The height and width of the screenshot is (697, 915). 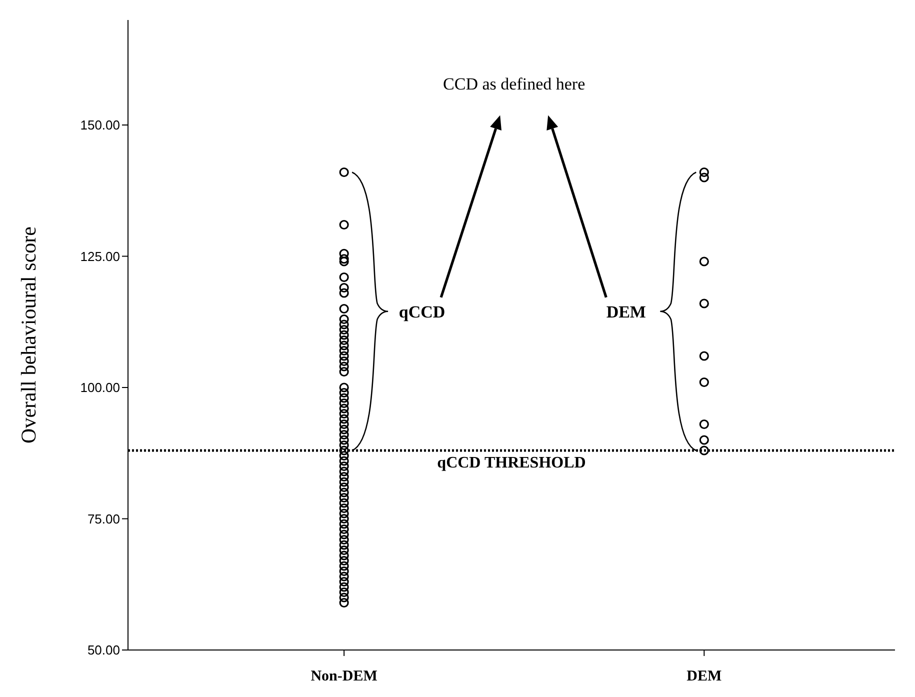 What do you see at coordinates (422, 312) in the screenshot?
I see `annotation: qCCD` at bounding box center [422, 312].